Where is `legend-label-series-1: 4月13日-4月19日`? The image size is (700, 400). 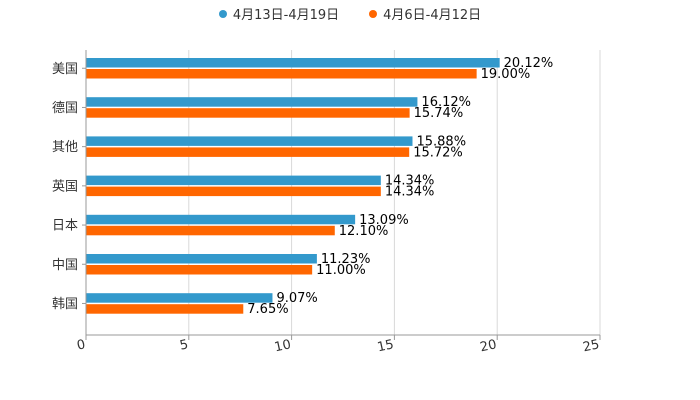
legend-label-series-1: 4月13日-4月19日 is located at coordinates (286, 15).